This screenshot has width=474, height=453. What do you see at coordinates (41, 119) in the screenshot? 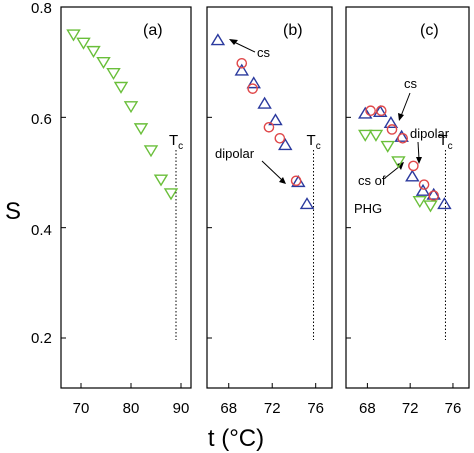
I see `y-tick-label: 0.6` at bounding box center [41, 119].